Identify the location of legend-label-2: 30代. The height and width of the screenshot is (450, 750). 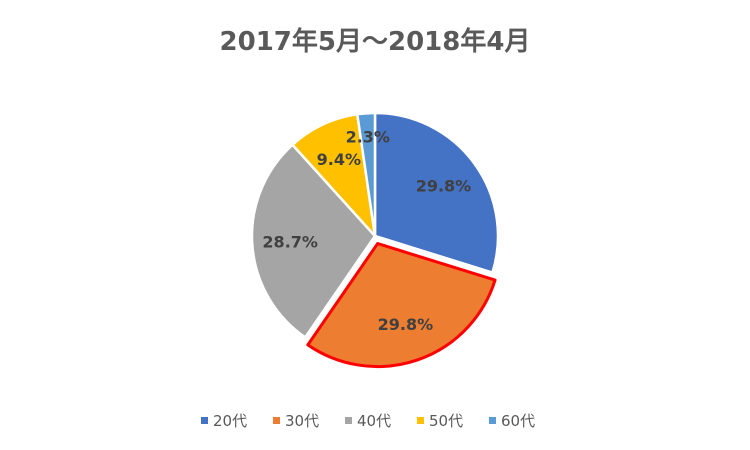
(302, 421).